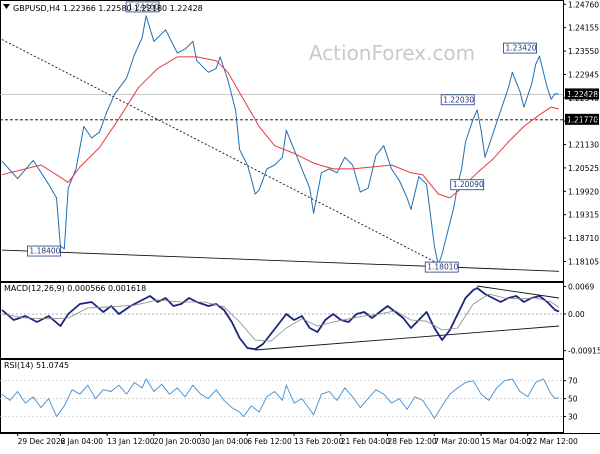  Describe the element at coordinates (457, 441) in the screenshot. I see `x-tick-label: 7 Mar 20:00` at that location.